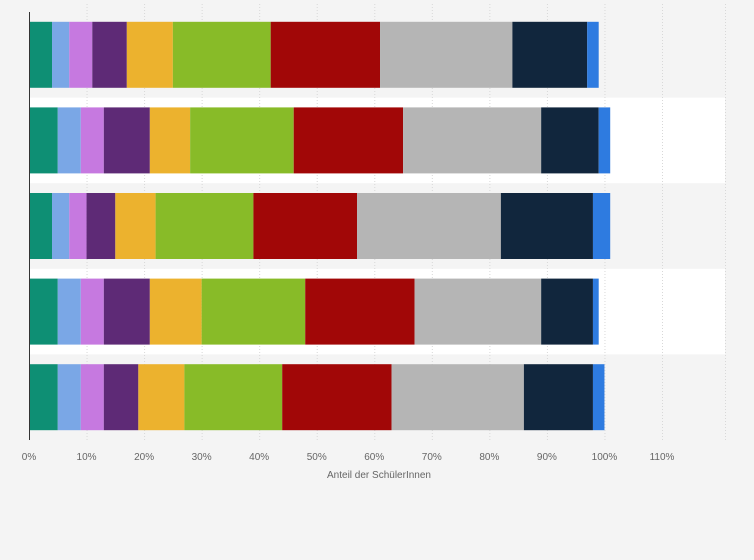 This screenshot has width=754, height=560. I want to click on x-tick-label: 60%, so click(374, 457).